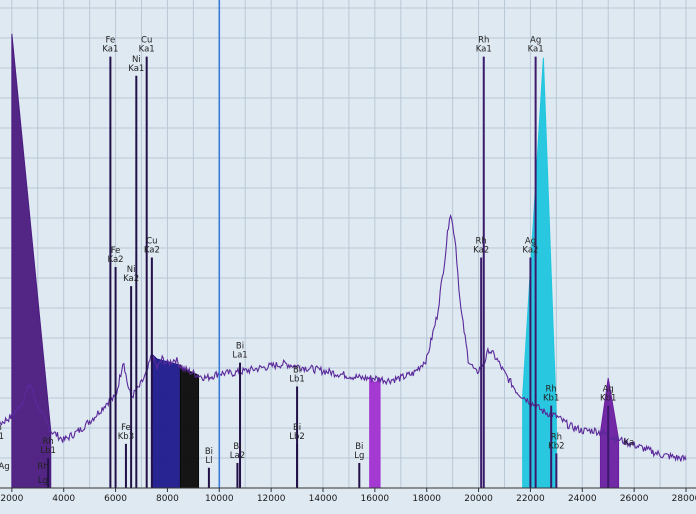  I want to click on marker-label-3-0: Rh, so click(483, 41).